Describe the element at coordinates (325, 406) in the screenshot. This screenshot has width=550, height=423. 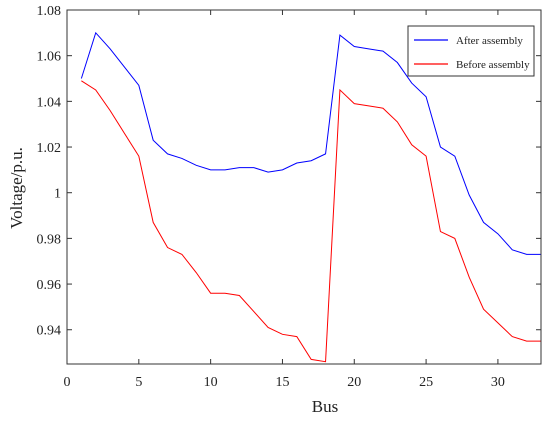
I see `x-axis-title: Bus` at that location.